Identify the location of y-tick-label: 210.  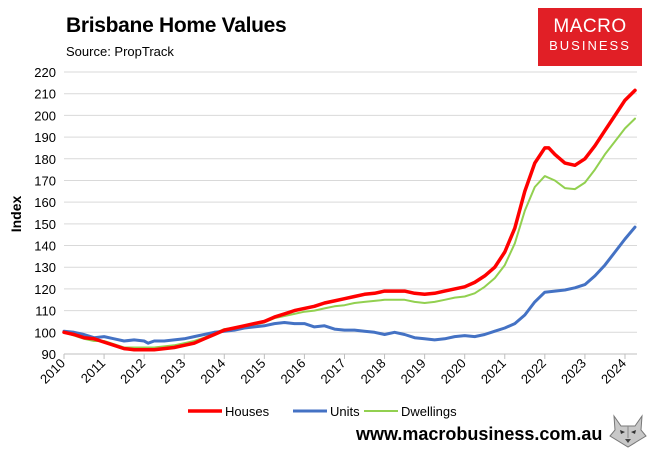
(45, 94).